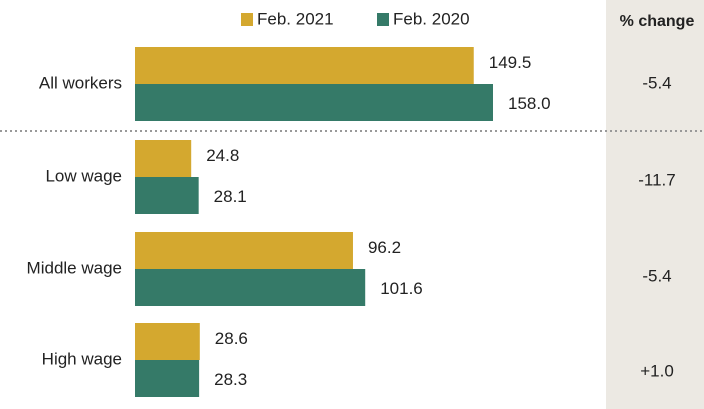  Describe the element at coordinates (655, 204) in the screenshot. I see `change-column-bg` at that location.